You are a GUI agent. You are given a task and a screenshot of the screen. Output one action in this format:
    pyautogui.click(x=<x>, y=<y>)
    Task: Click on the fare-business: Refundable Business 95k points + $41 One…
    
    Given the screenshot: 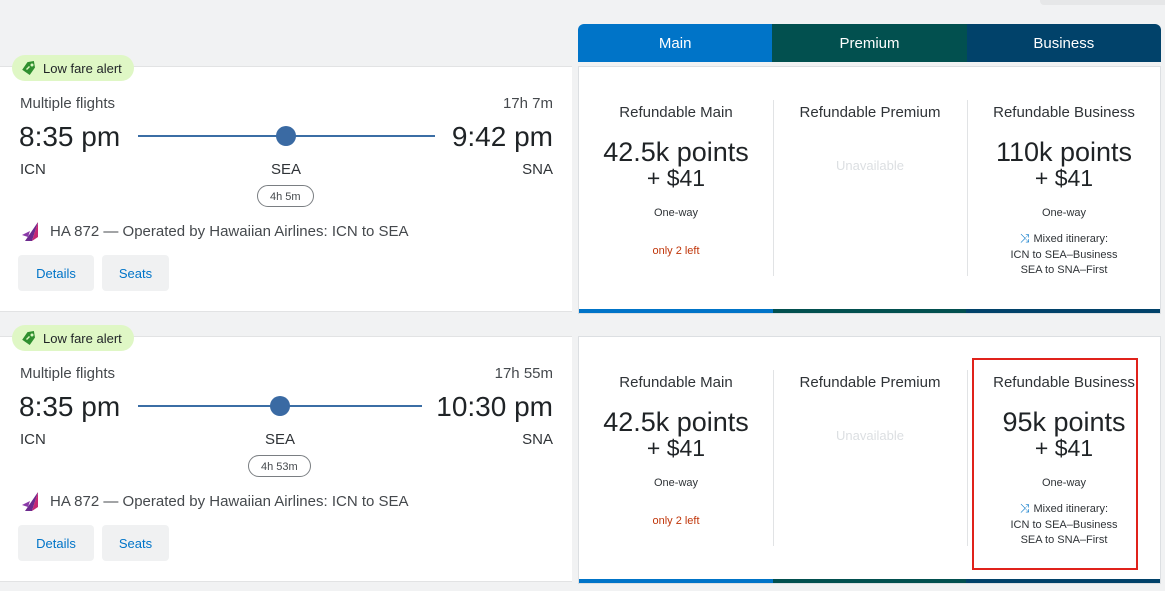 What is the action you would take?
    pyautogui.click(x=1064, y=460)
    